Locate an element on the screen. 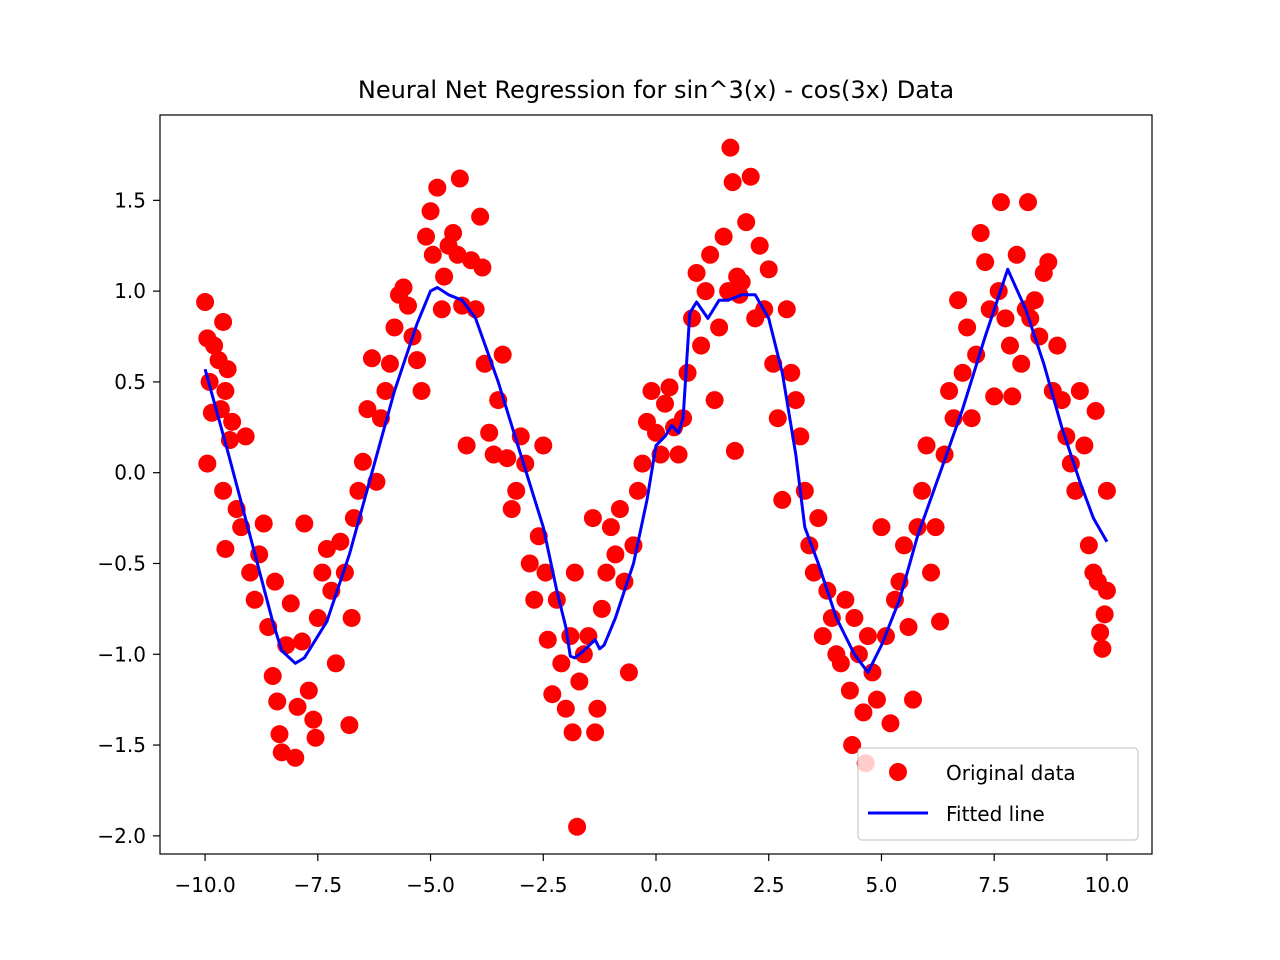 This screenshot has height=960, width=1280. x-tick-label: 2.5 is located at coordinates (769, 885).